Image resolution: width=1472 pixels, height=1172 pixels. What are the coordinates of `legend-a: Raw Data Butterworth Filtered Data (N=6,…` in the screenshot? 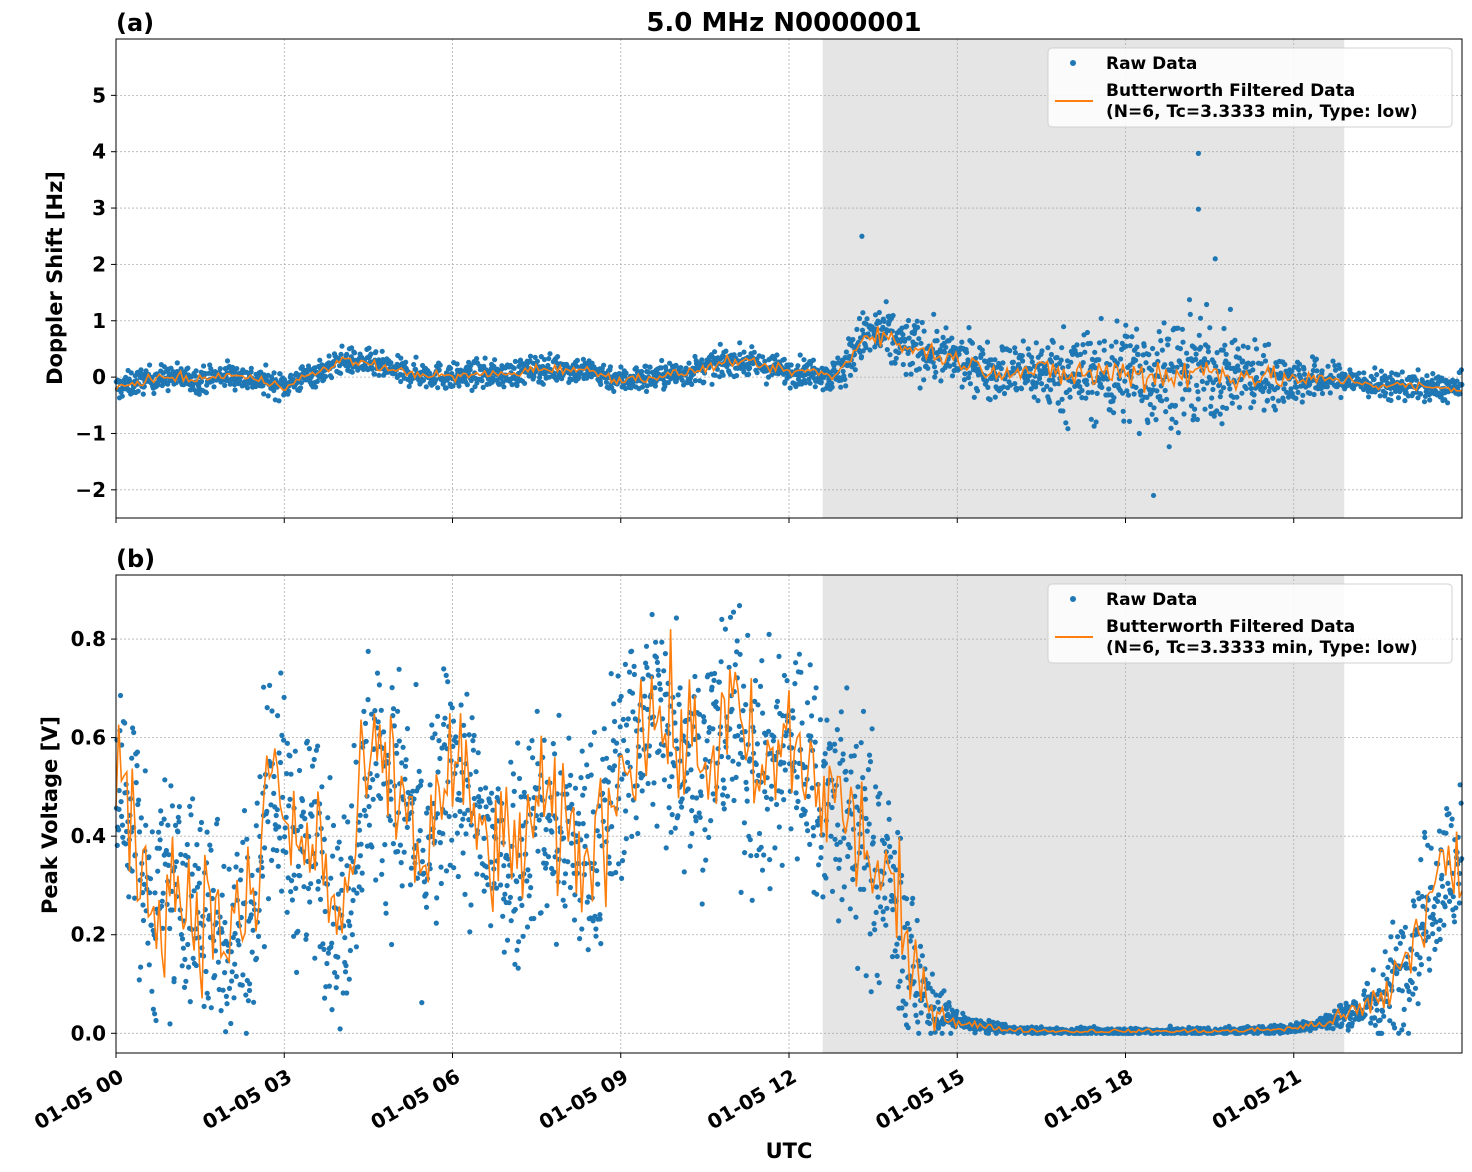 It's located at (1250, 87).